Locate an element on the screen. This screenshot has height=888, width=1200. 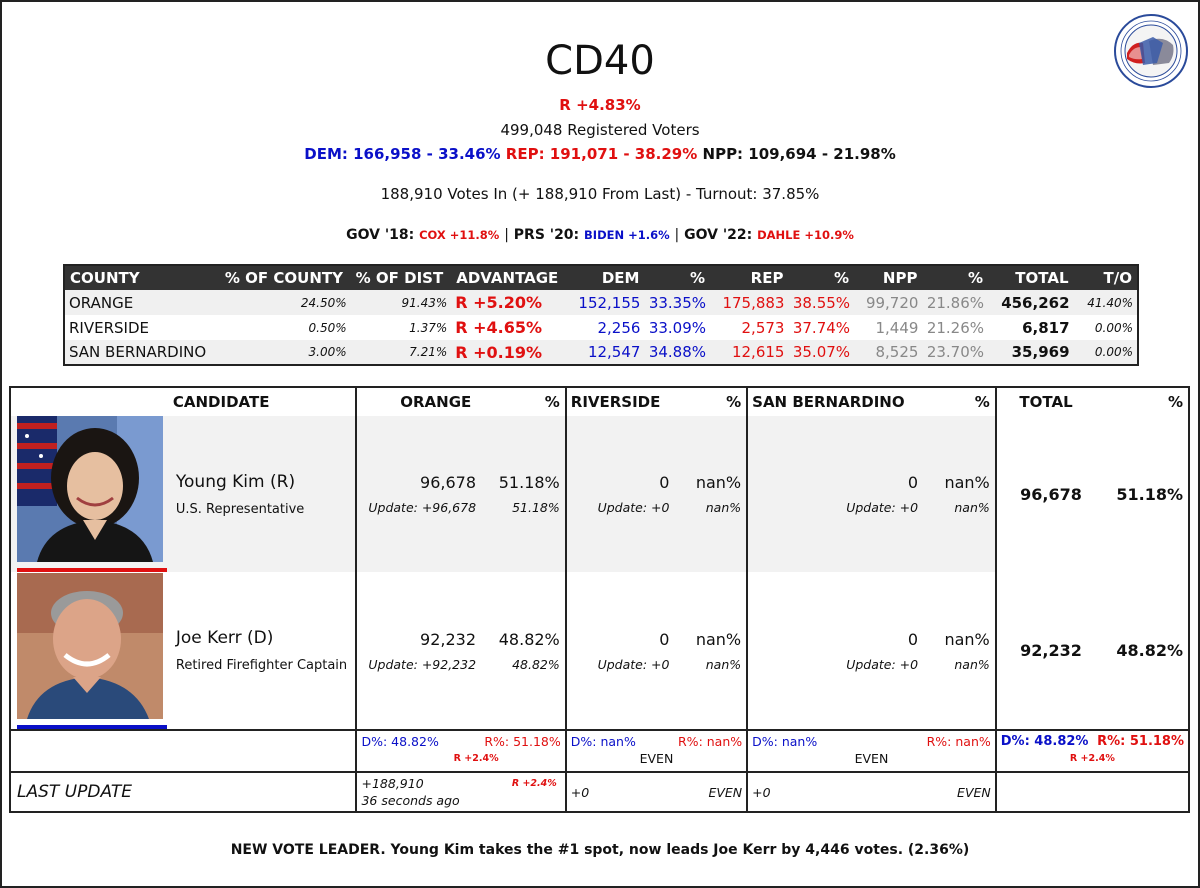
orange-pct-cell: 51.18% 51.18% is located at coordinates (525, 494).